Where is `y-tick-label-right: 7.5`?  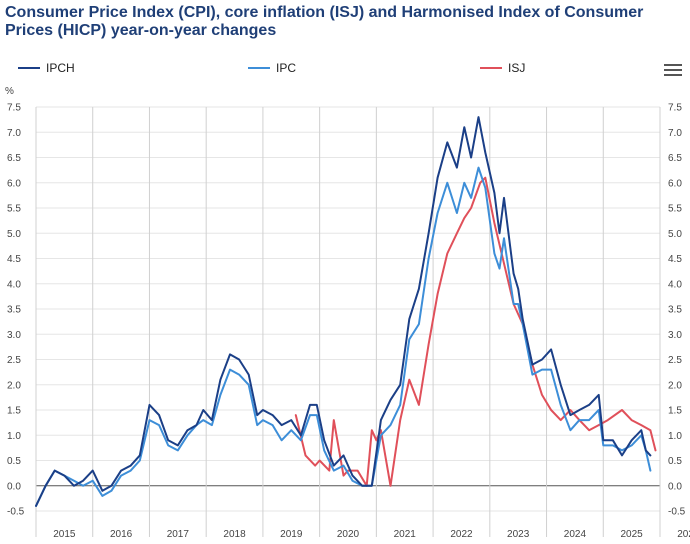
y-tick-label-right: 7.5 is located at coordinates (675, 108).